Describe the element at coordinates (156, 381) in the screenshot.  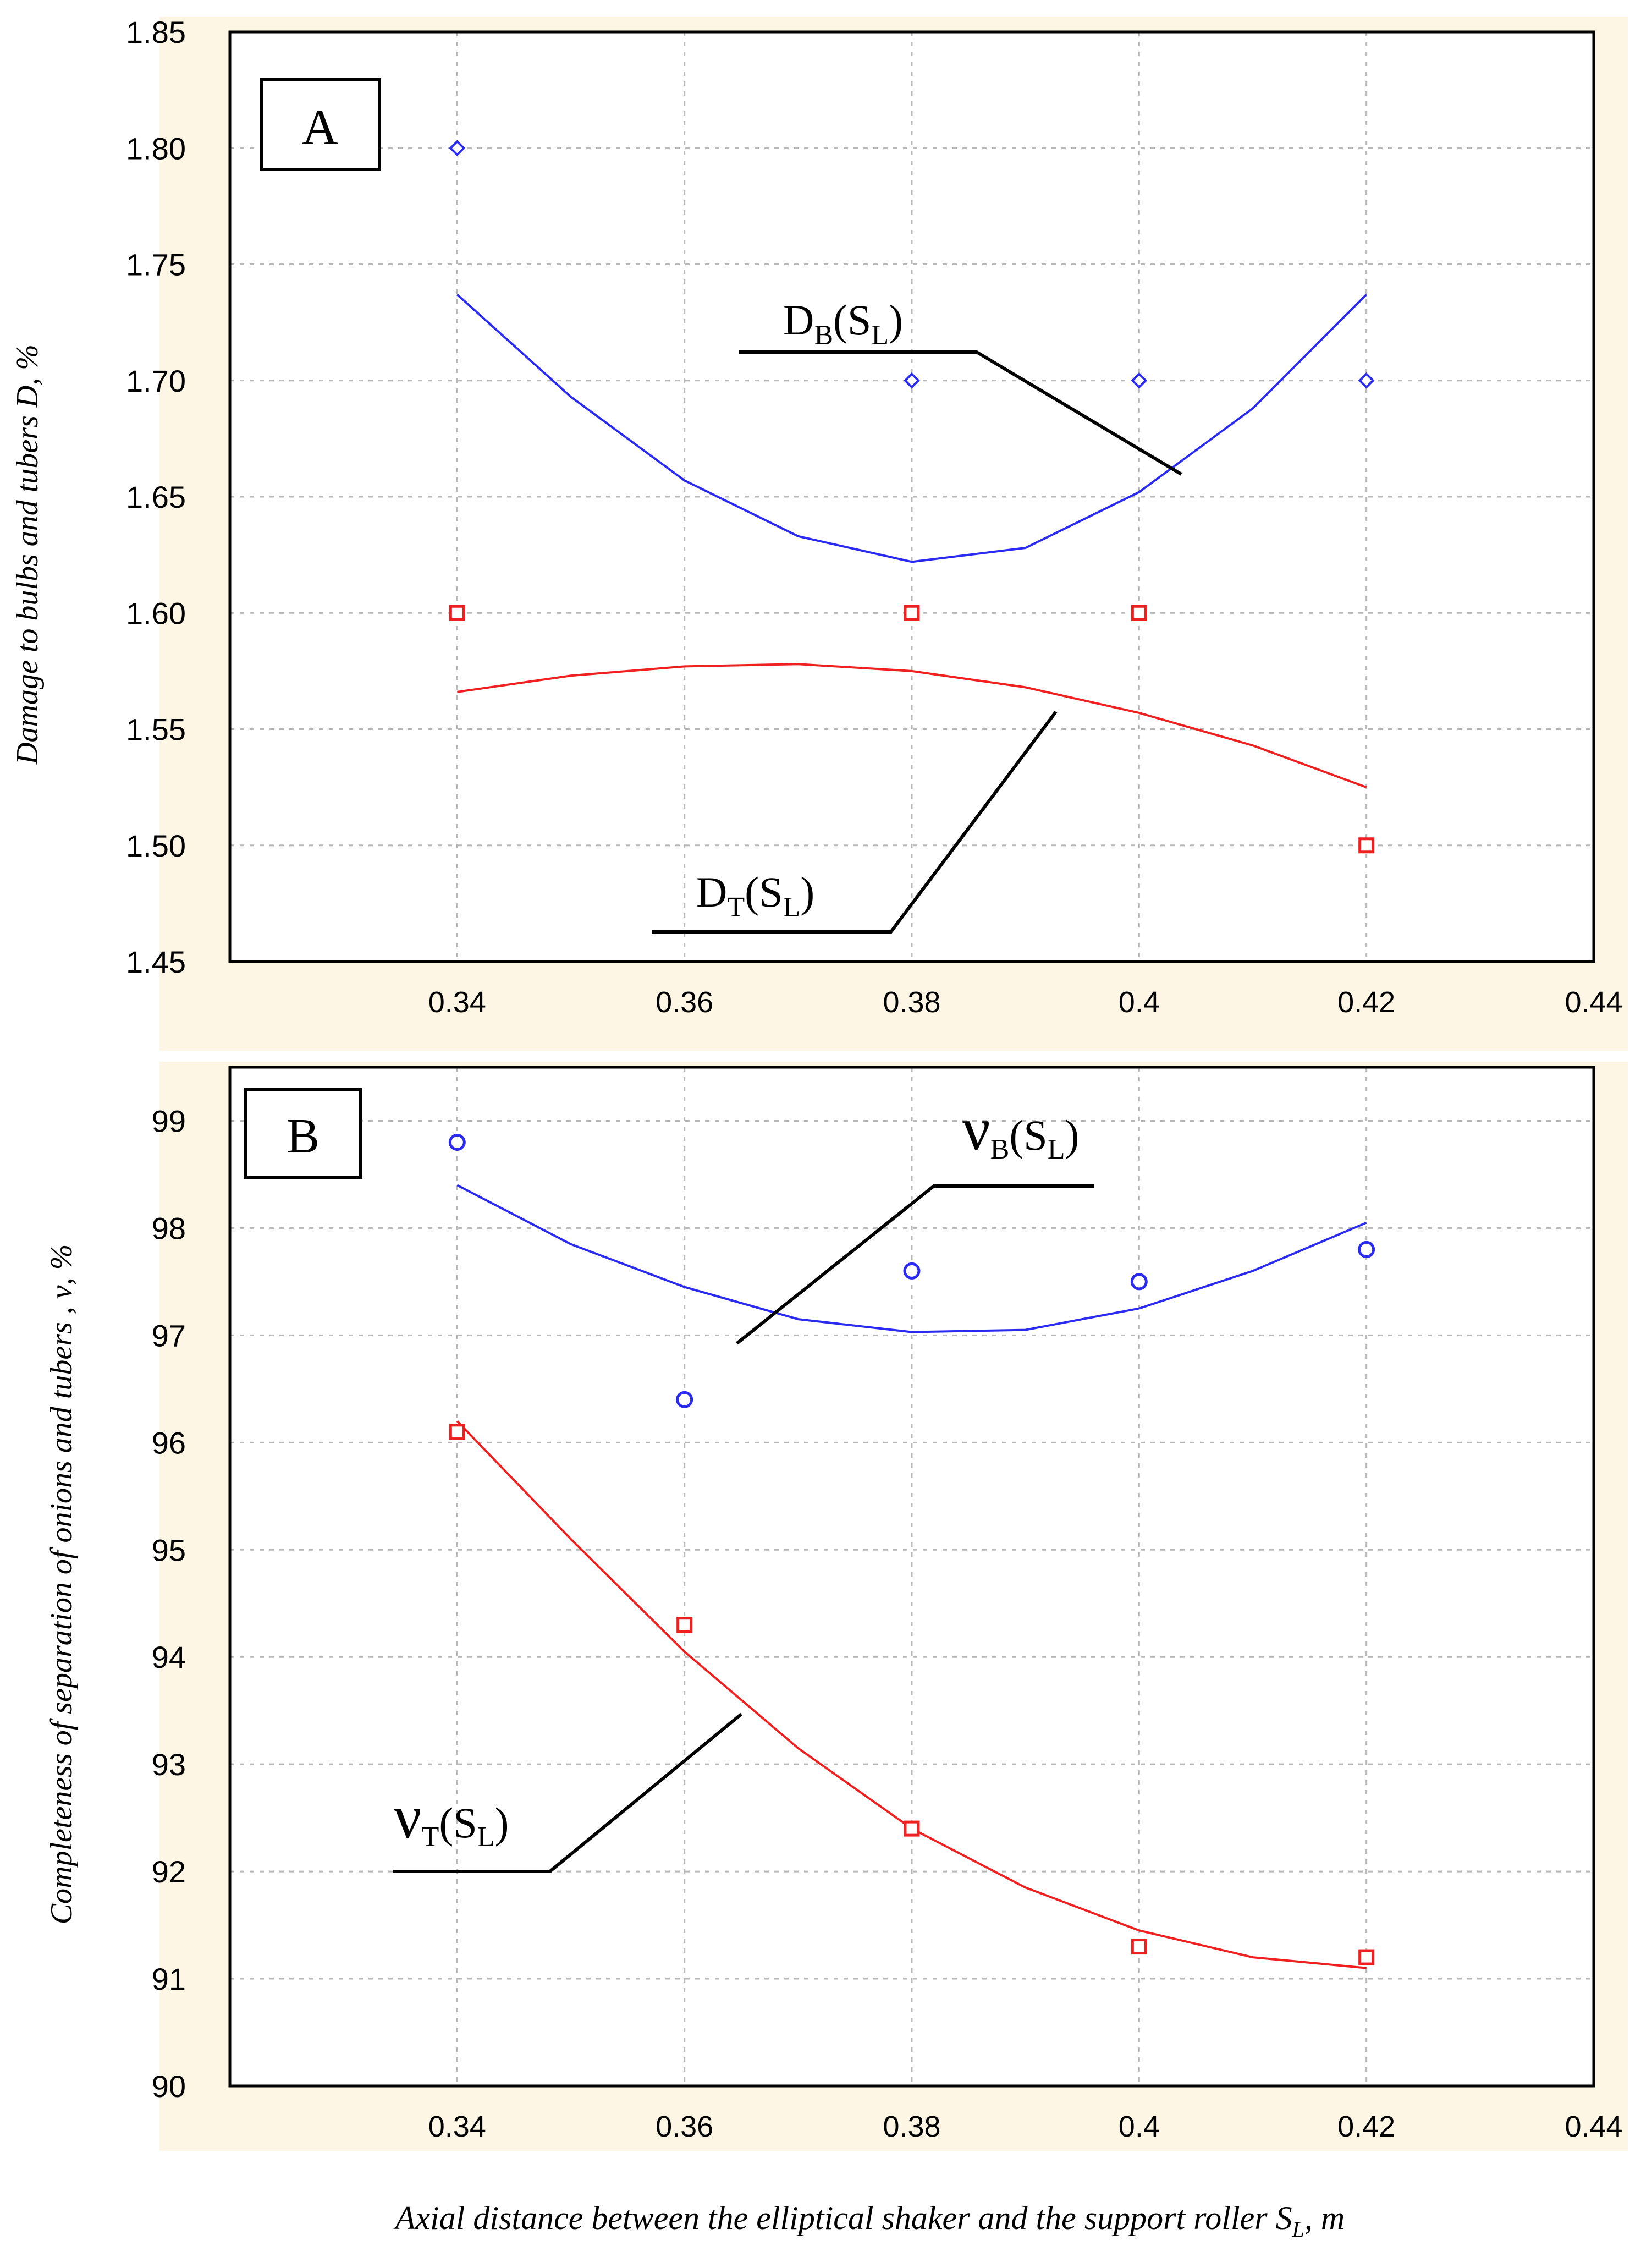
I see `panel-a-y-tick-label: 1.70` at that location.